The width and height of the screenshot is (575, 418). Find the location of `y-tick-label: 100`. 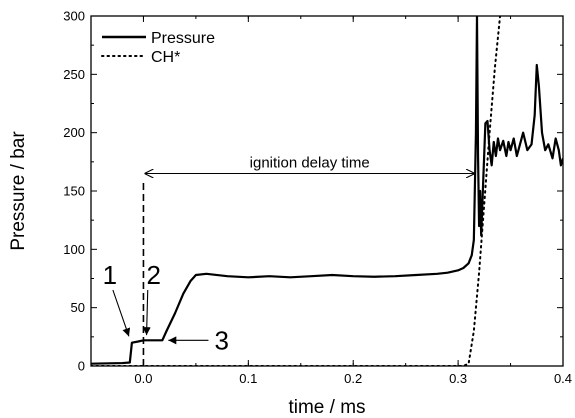

y-tick-label: 100 is located at coordinates (74, 249).